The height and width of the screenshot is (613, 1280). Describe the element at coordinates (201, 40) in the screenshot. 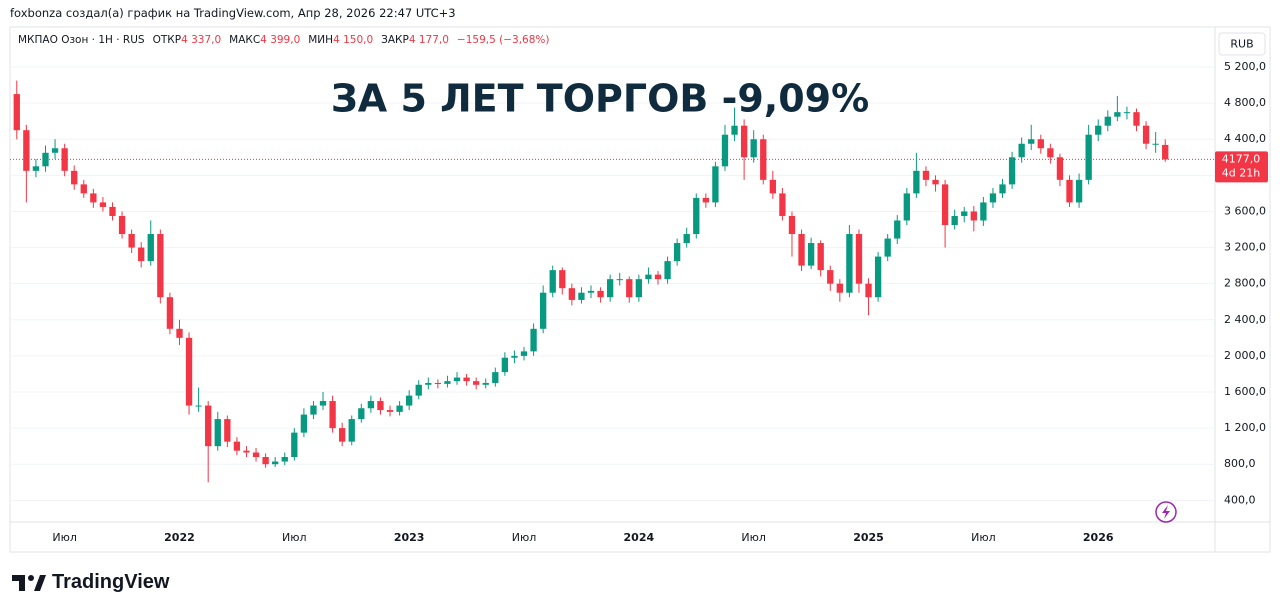

I see `legend-value: 4 337,0` at that location.